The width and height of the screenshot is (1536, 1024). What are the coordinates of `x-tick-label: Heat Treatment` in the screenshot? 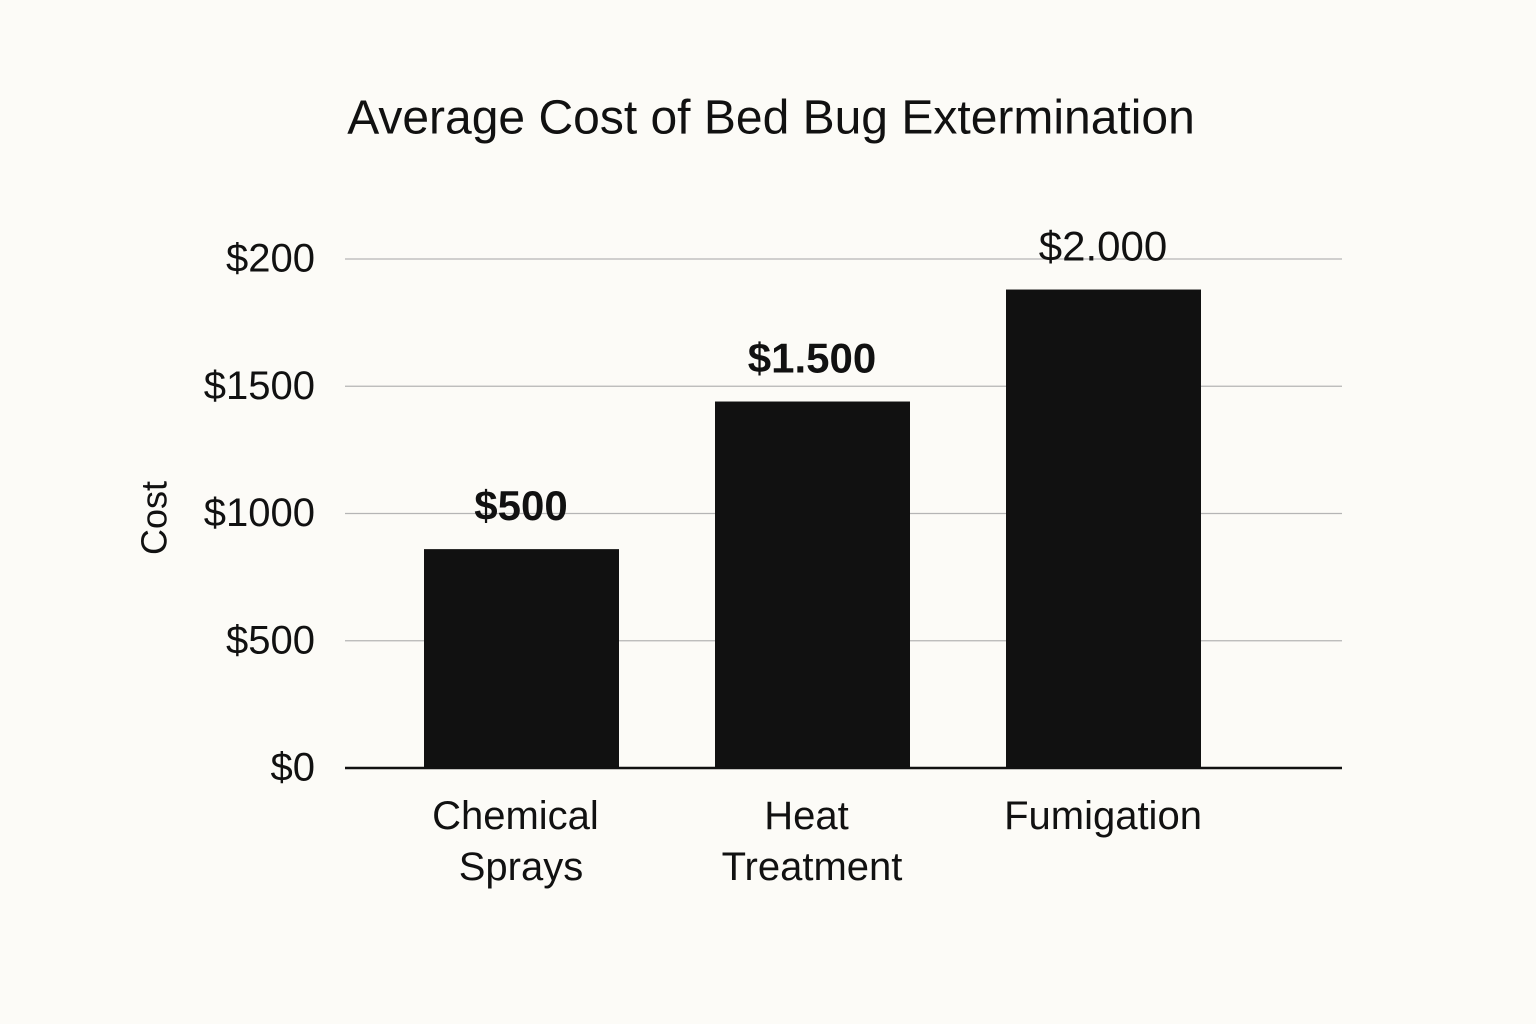 It's located at (812, 841).